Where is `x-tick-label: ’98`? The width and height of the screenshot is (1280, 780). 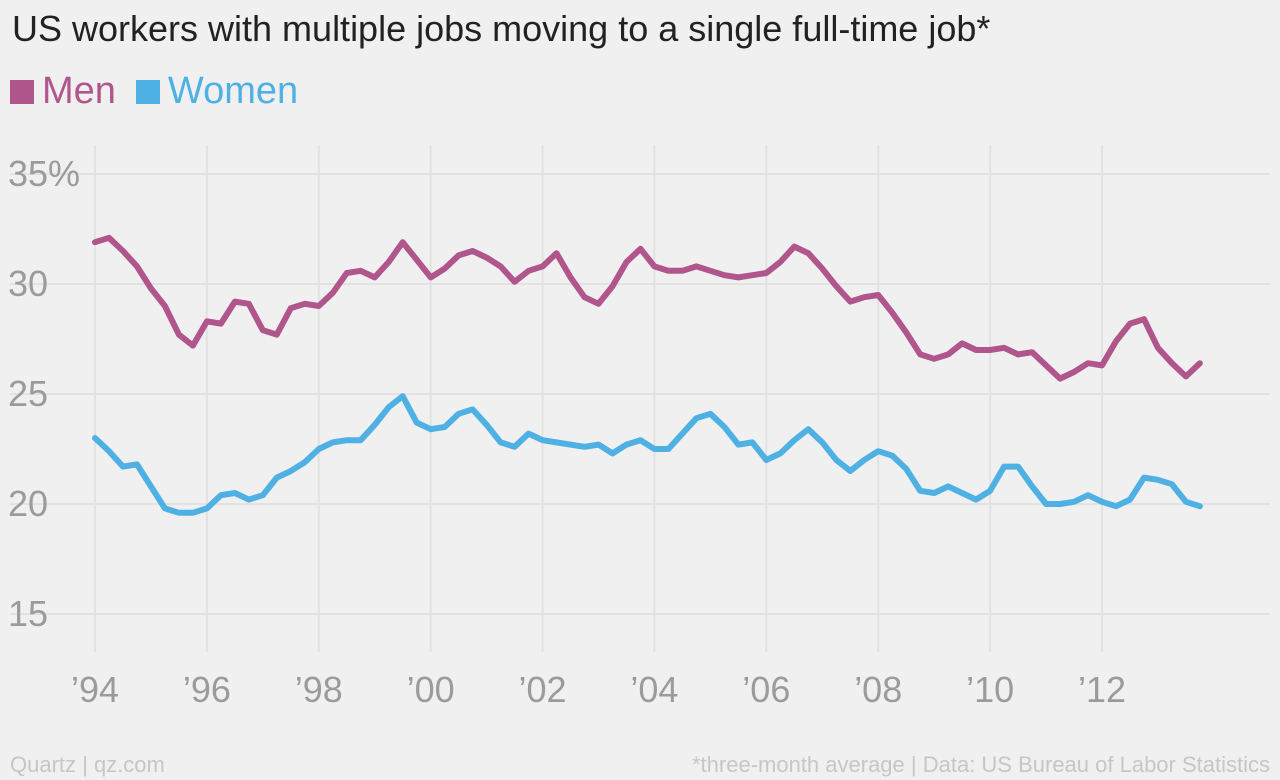
x-tick-label: ’98 is located at coordinates (319, 689).